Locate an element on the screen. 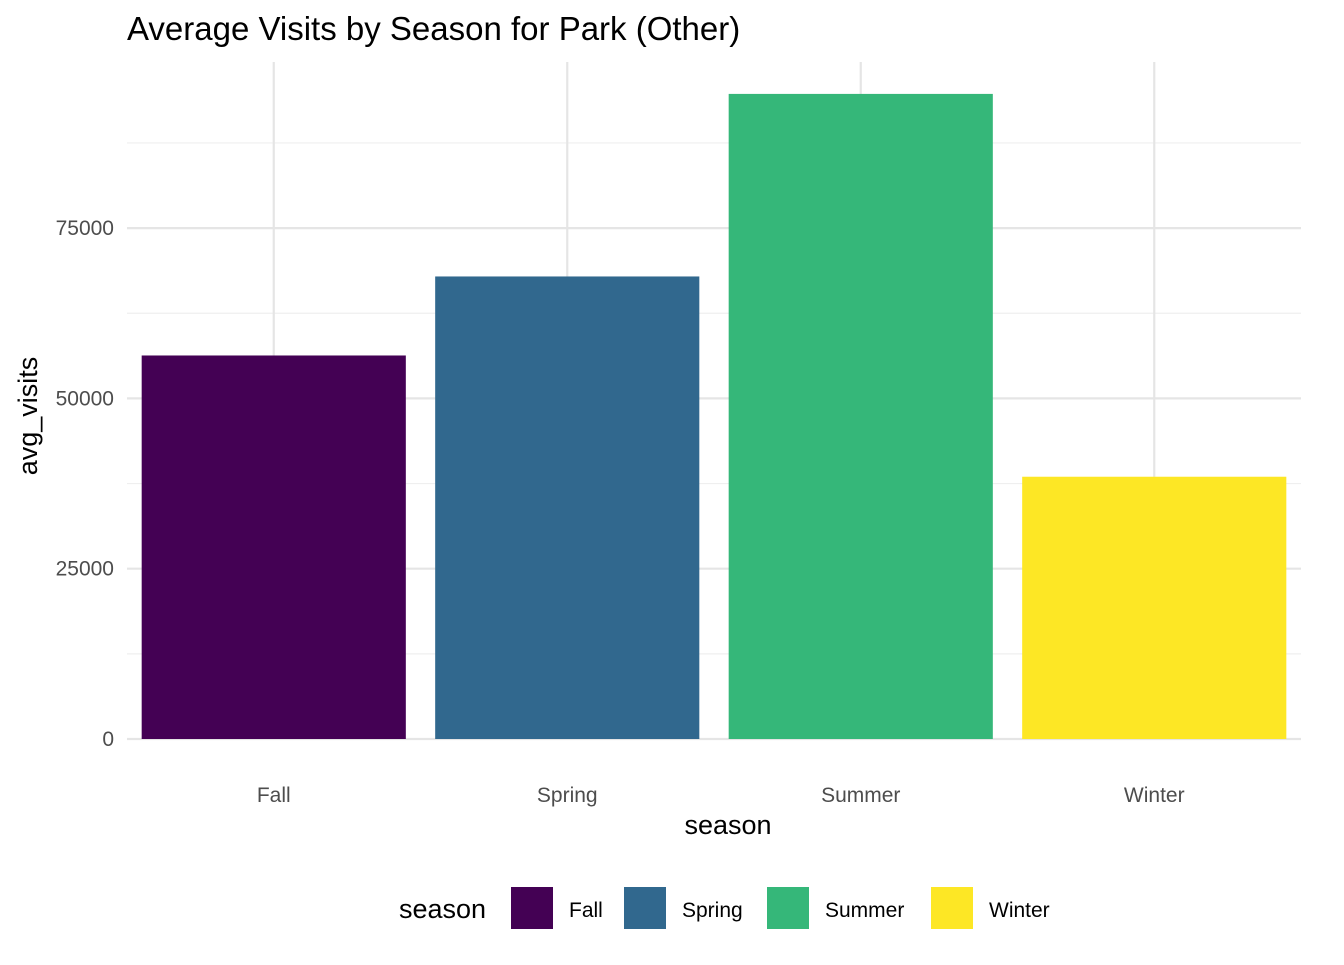  y-tick-label: 50000 is located at coordinates (85, 398).